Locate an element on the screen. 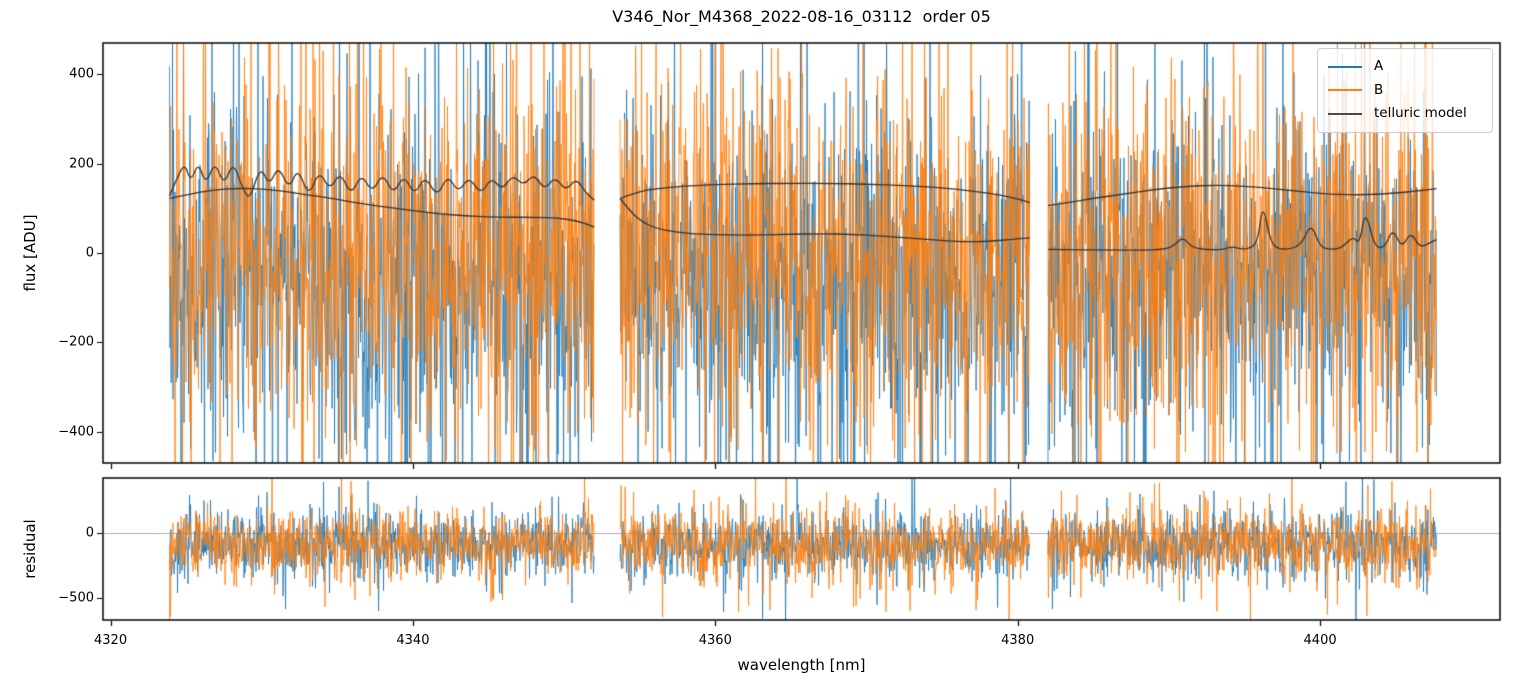 The width and height of the screenshot is (1513, 696). legend-line-telluric-icon is located at coordinates (1345, 114).